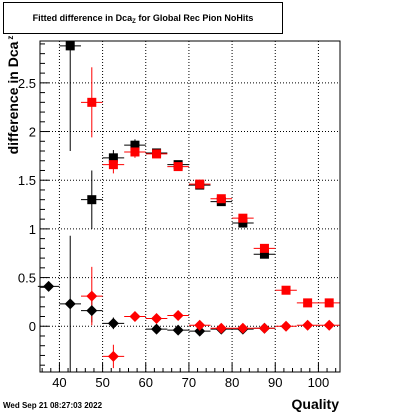 Image resolution: width=400 pixels, height=414 pixels. I want to click on x-tick-label: 90, so click(275, 382).